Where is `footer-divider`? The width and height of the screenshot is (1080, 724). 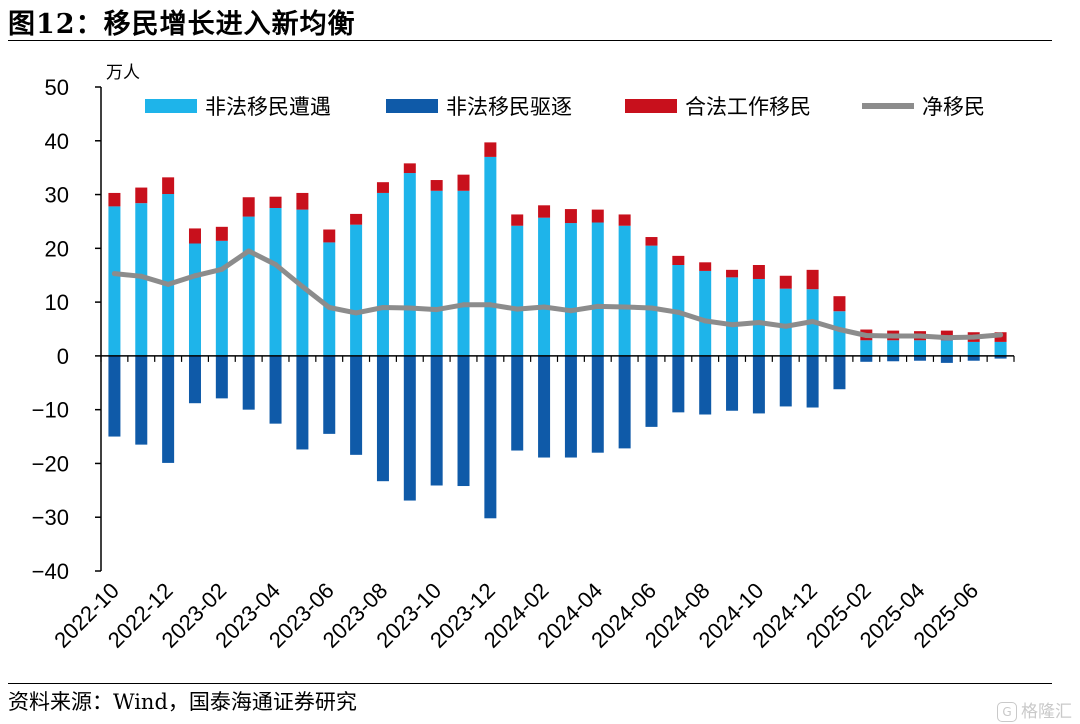 footer-divider is located at coordinates (530, 683).